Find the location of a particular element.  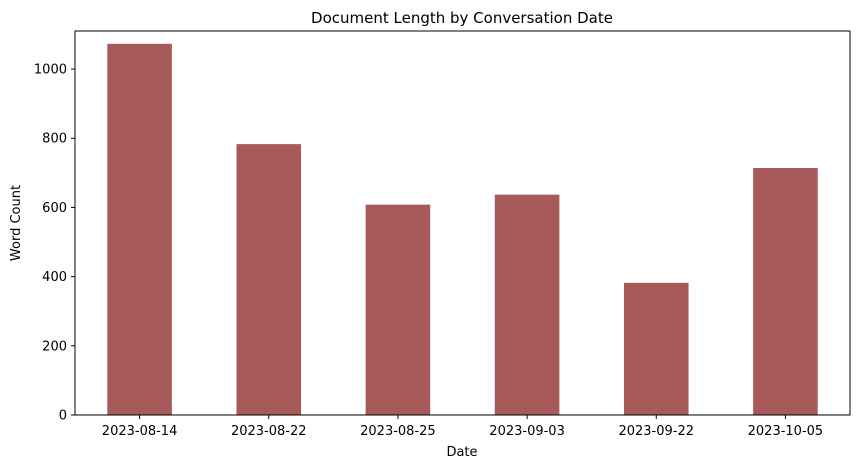

y-axis-label: Word Count is located at coordinates (16, 223).